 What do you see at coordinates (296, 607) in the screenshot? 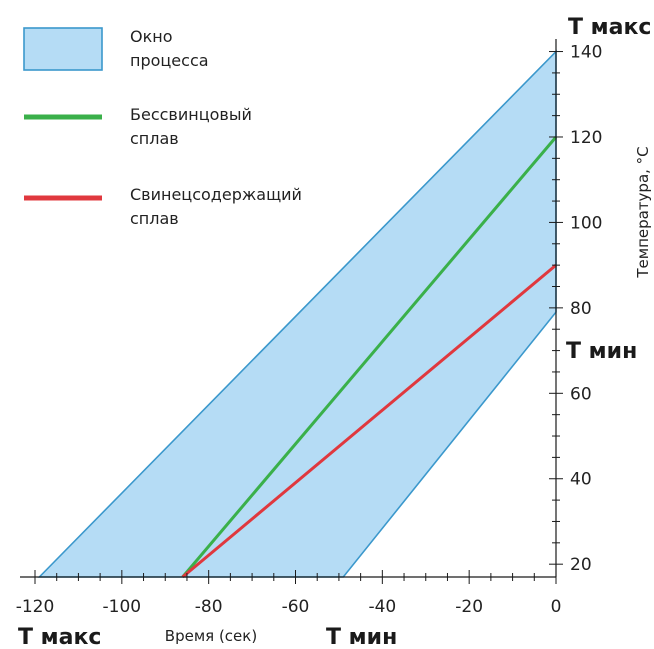
I see `x-tick-label: -60` at bounding box center [296, 607].